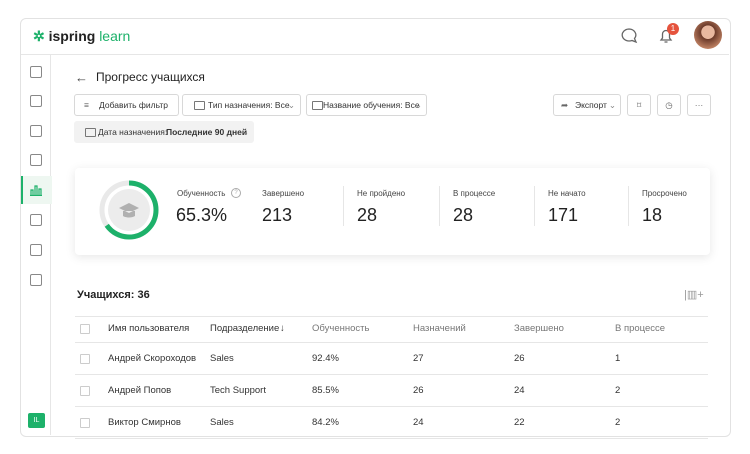  What do you see at coordinates (371, 105) in the screenshot?
I see `filter-label: Название обучения: Все` at bounding box center [371, 105].